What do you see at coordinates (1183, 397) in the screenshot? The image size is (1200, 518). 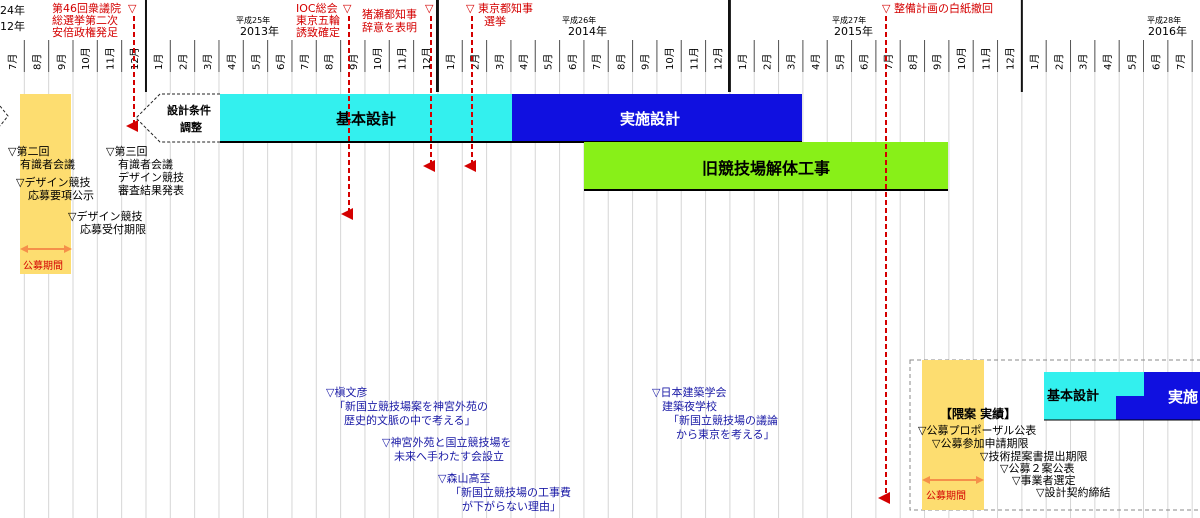 I see `new-plan-detailed-design-label: 実施` at bounding box center [1183, 397].